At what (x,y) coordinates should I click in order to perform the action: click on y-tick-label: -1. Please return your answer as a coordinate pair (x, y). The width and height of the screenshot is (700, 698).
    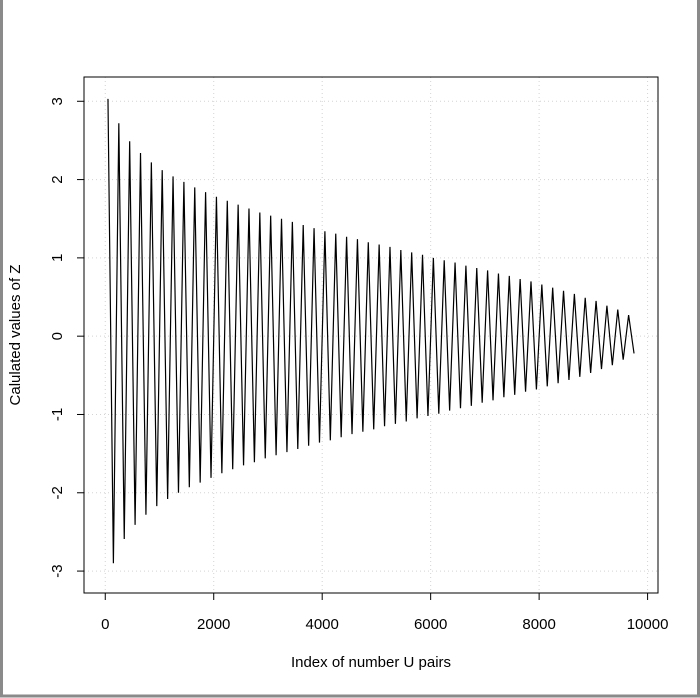
    Looking at the image, I should click on (57, 414).